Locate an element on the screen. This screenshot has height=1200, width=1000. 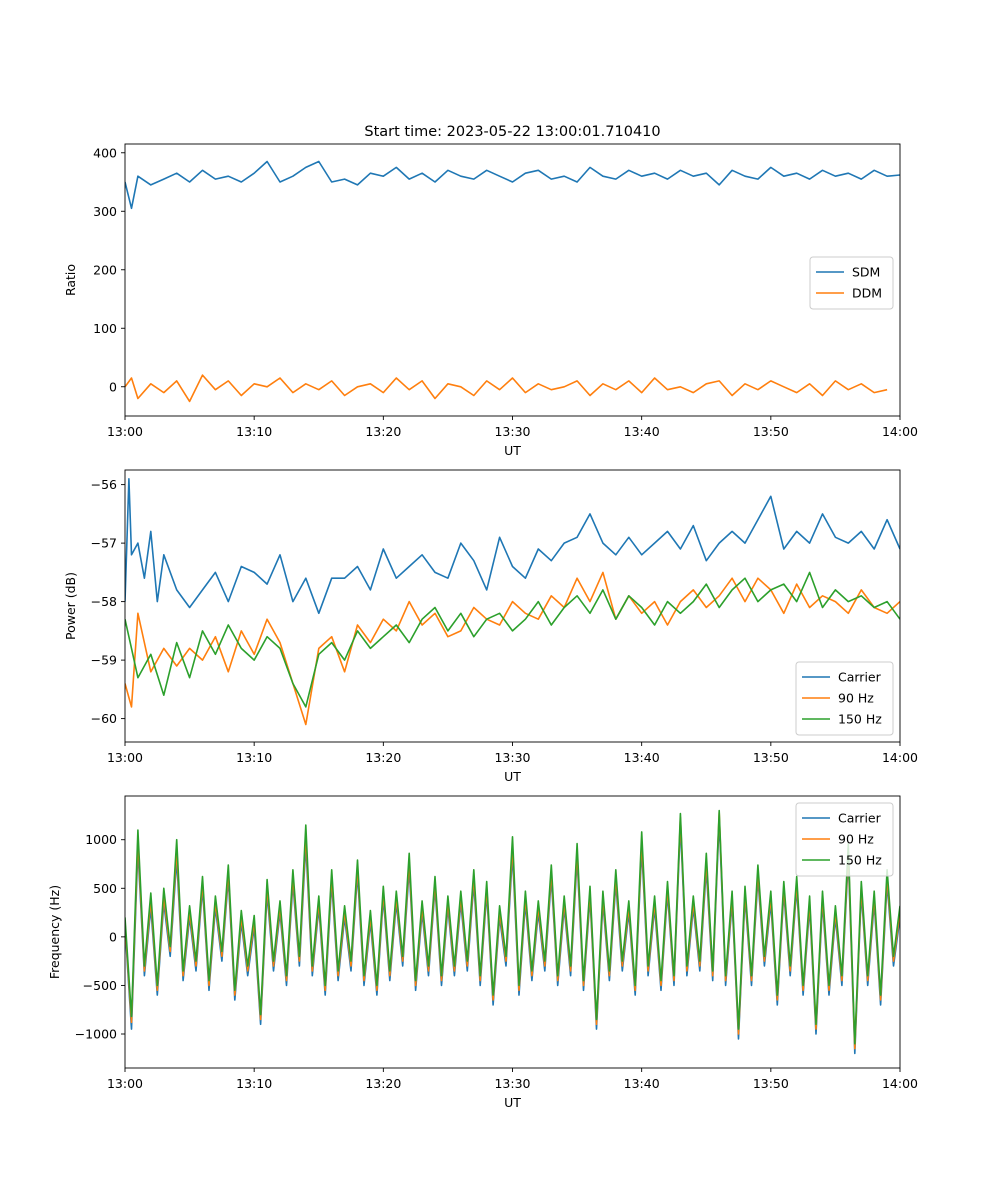
figure-title: Start time: 2023-05-22 13:00:01.710410 is located at coordinates (512, 132).